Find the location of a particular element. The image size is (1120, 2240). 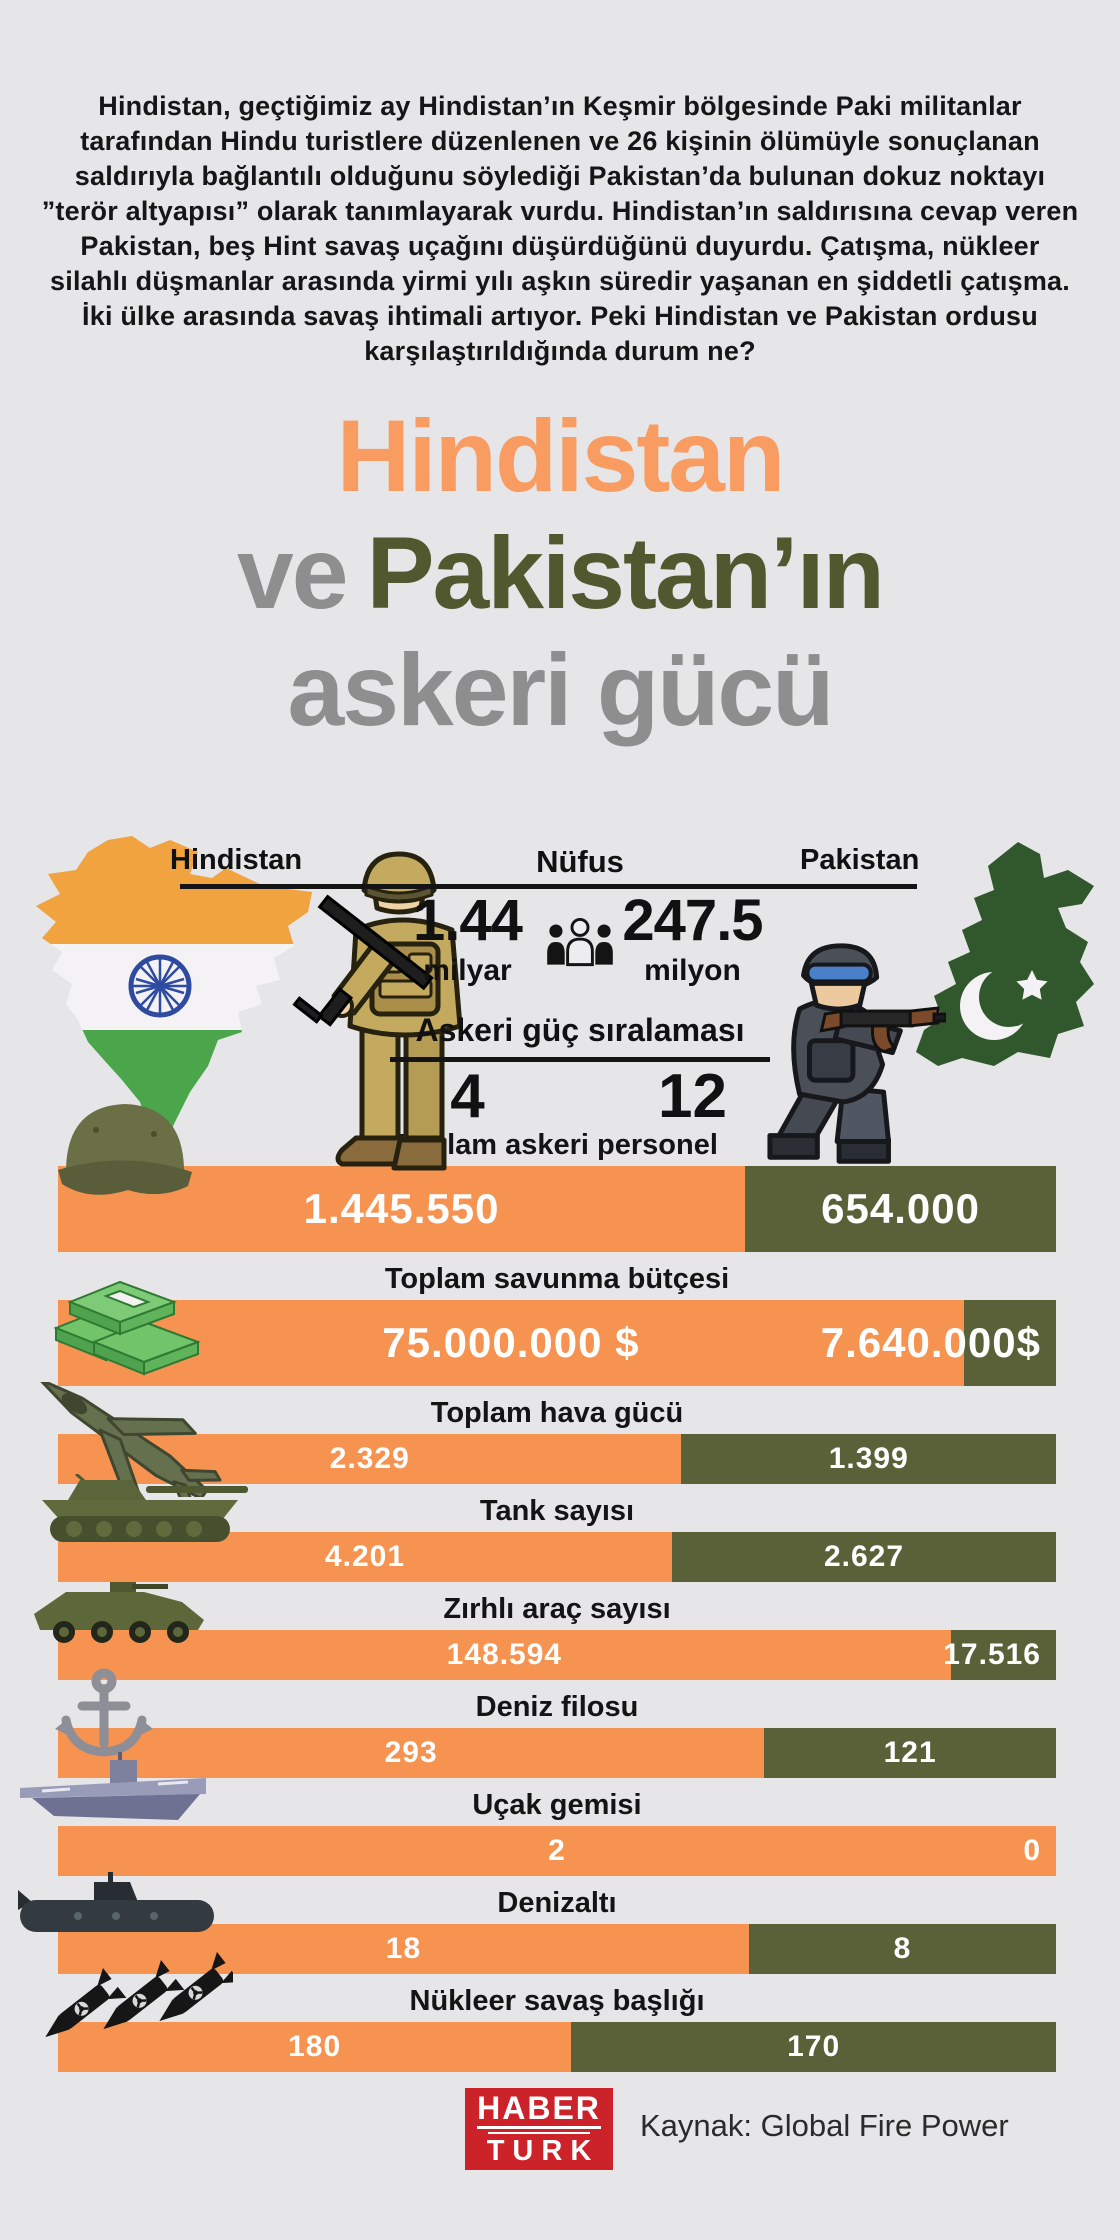

title-line-2: ve Pakistan’ın is located at coordinates (560, 573).